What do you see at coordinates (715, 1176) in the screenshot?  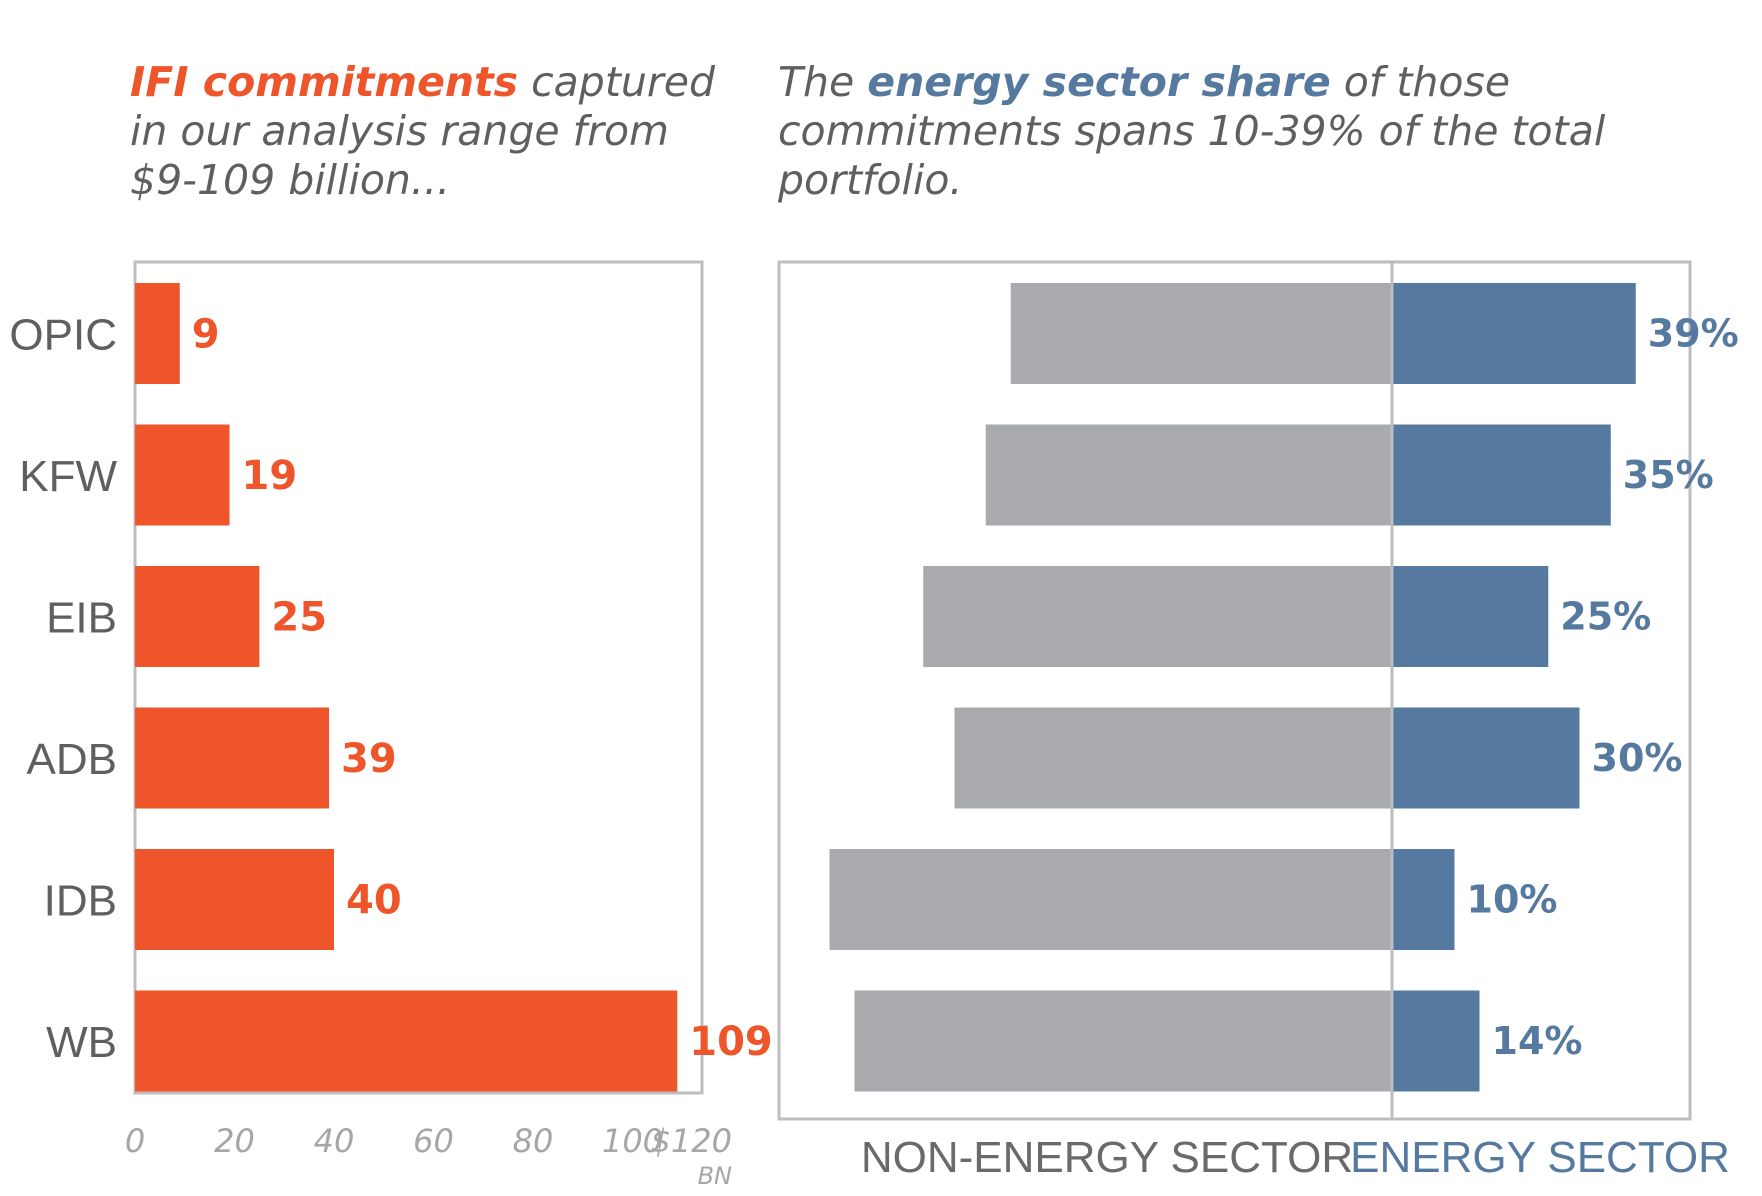 I see `x-axis-unit-label: BN` at bounding box center [715, 1176].